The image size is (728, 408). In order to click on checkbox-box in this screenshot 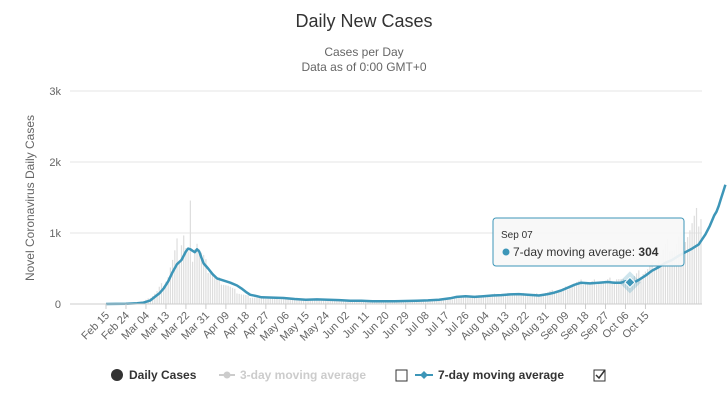, I will do `click(599, 375)`.